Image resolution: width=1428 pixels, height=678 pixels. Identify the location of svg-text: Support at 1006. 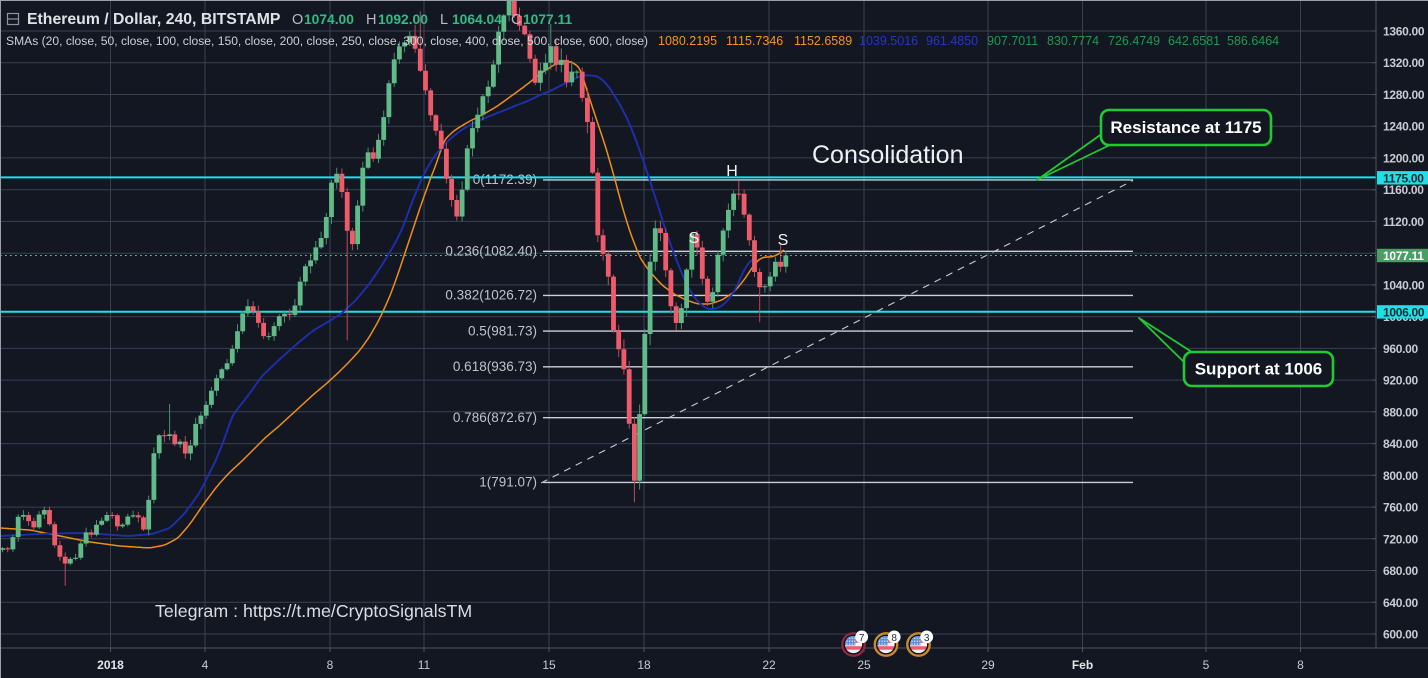
(1259, 369).